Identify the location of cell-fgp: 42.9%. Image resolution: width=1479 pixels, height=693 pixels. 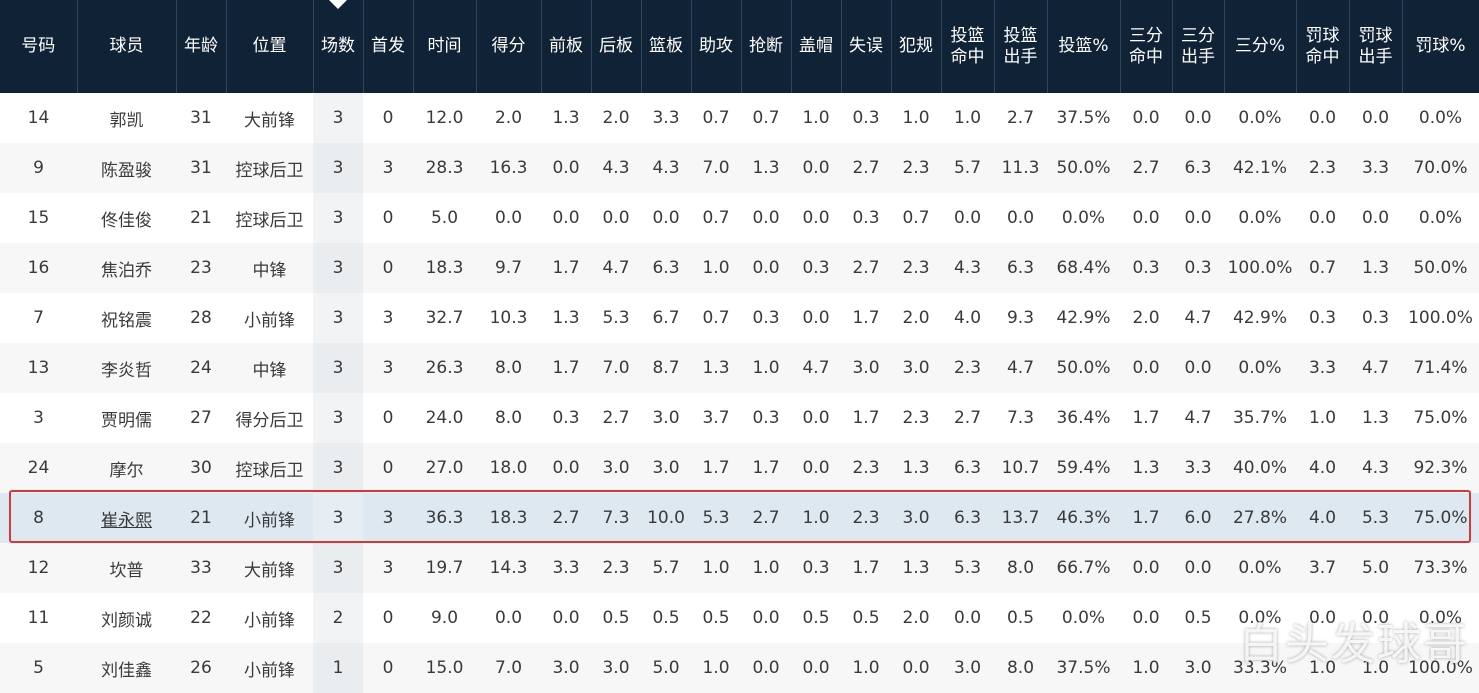
(1083, 318).